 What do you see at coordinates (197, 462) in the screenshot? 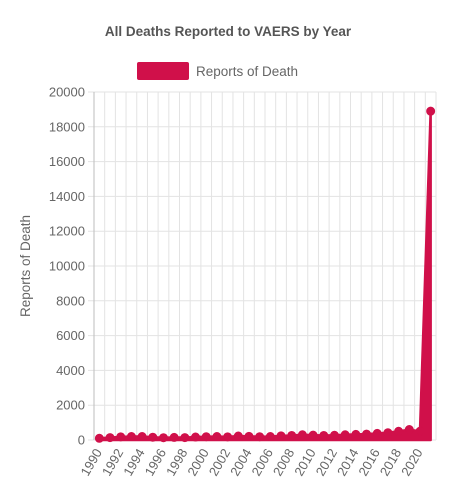
I see `x-tick-label: 2000` at bounding box center [197, 462].